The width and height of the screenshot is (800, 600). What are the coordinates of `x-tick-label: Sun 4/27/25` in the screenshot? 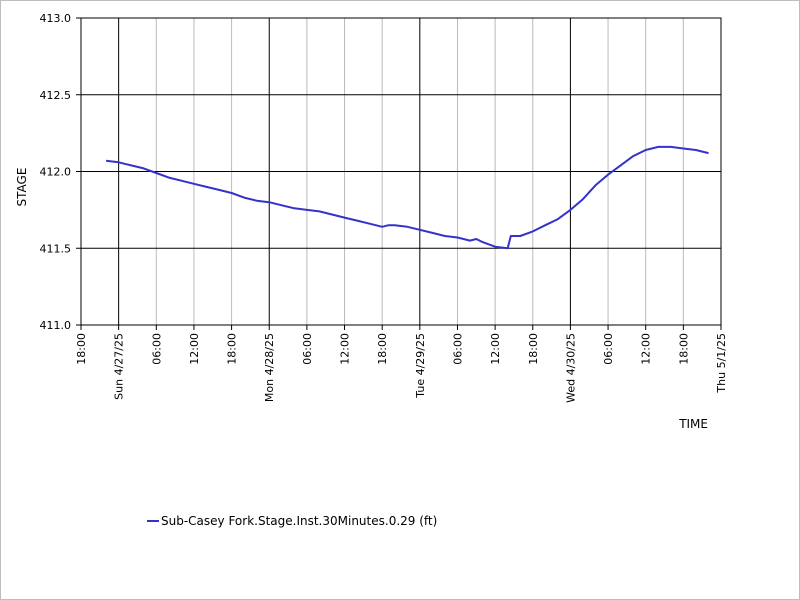 It's located at (119, 366).